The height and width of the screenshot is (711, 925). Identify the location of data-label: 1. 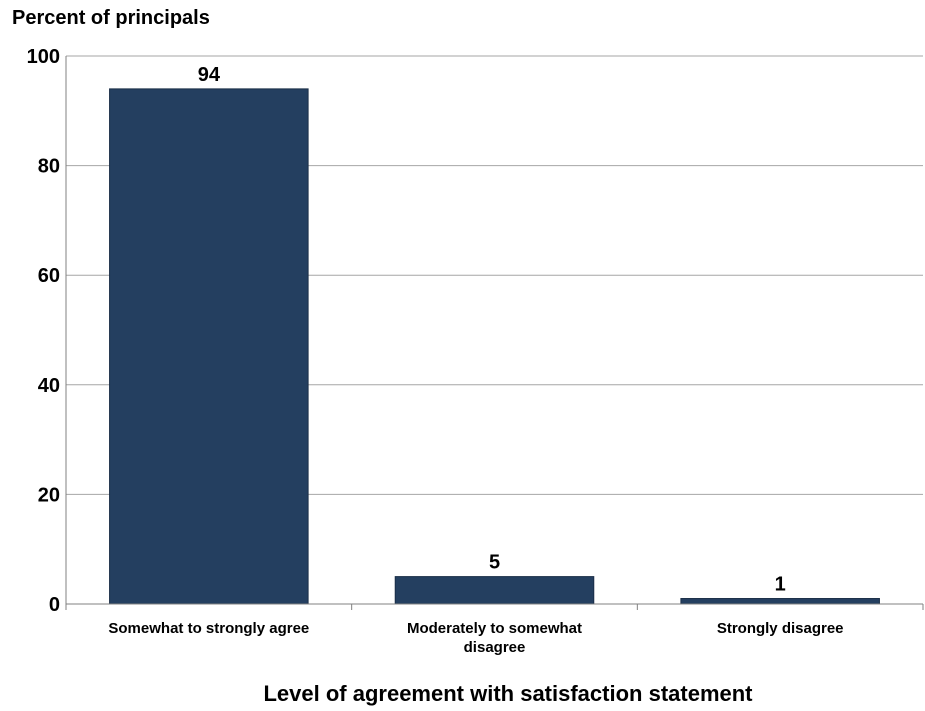
(780, 585).